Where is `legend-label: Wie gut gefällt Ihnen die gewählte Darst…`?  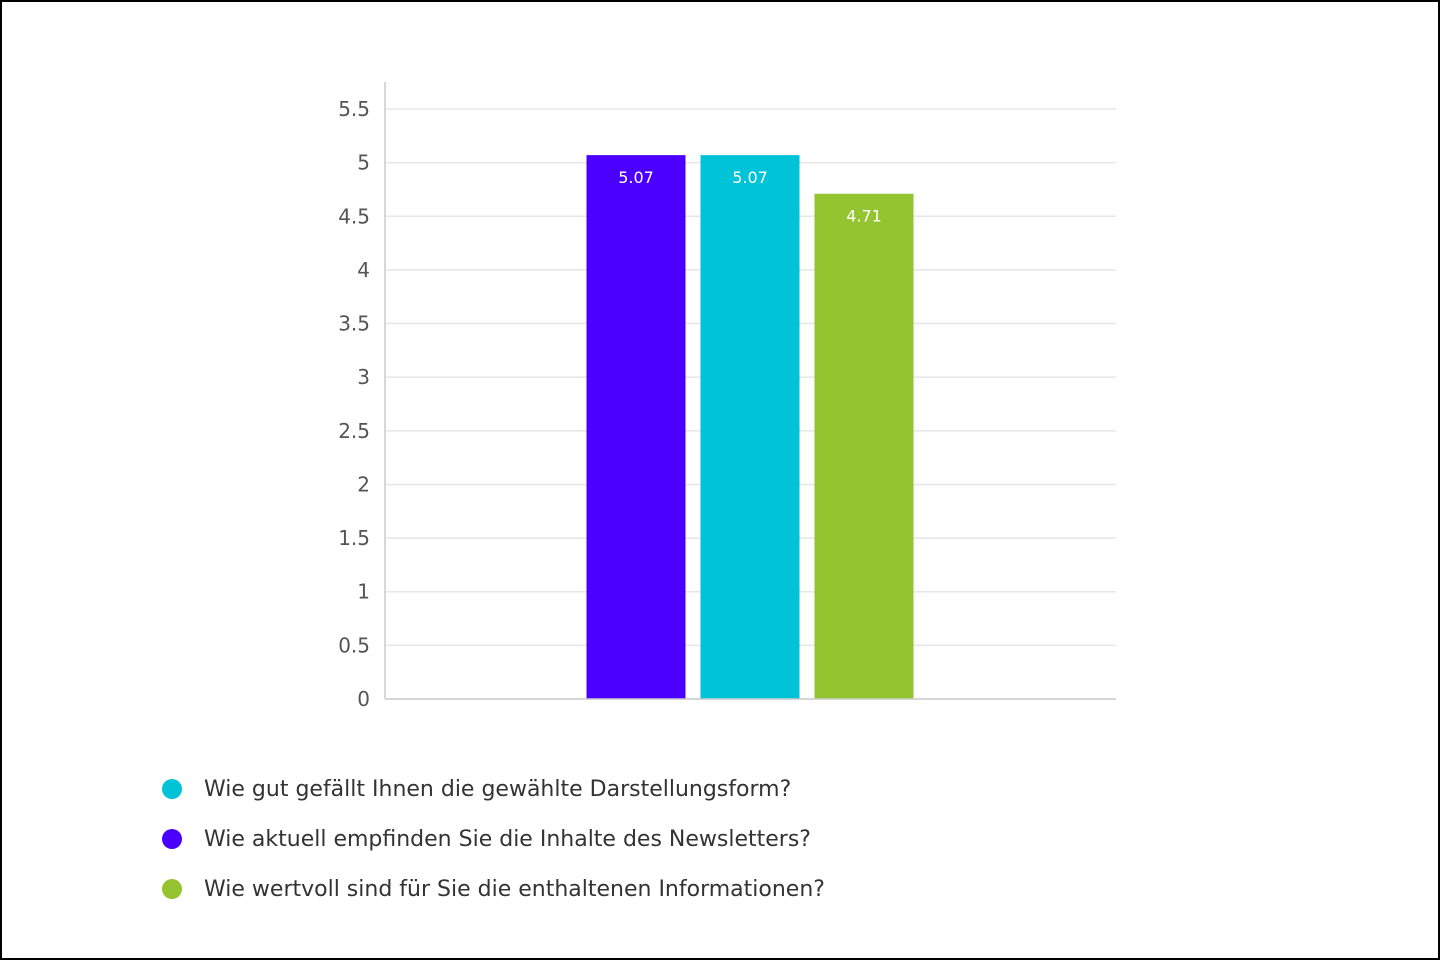
legend-label: Wie gut gefällt Ihnen die gewählte Darst… is located at coordinates (498, 789).